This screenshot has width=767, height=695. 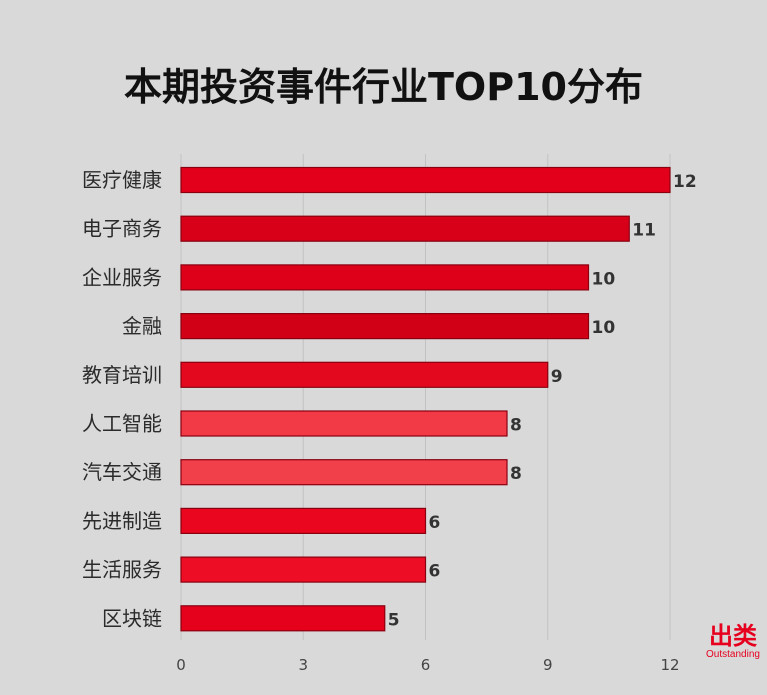 I want to click on category-label: 人工智能, so click(x=122, y=424).